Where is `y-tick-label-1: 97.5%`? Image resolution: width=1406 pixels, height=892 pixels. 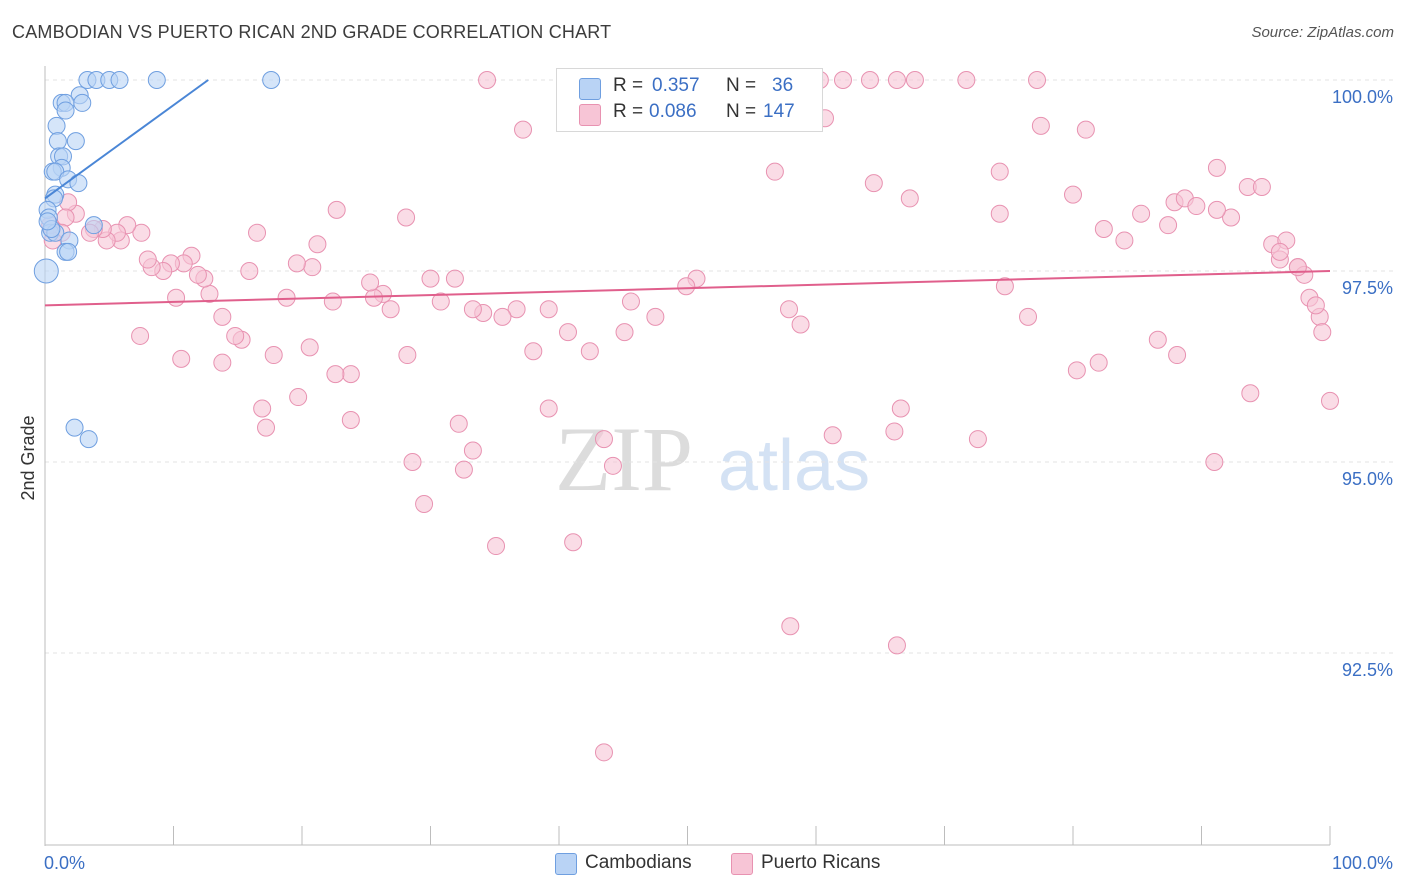
y-tick-label-1: 97.5% is located at coordinates (1367, 288).